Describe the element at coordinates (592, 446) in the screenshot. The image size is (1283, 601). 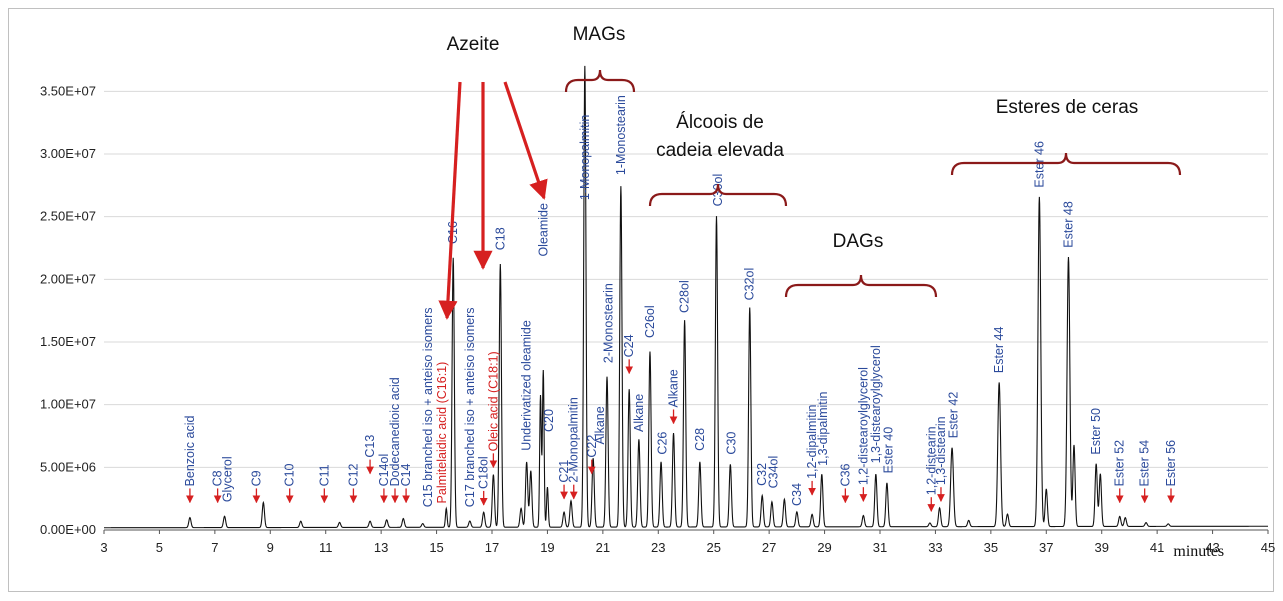
I see `peak-label: C22` at that location.